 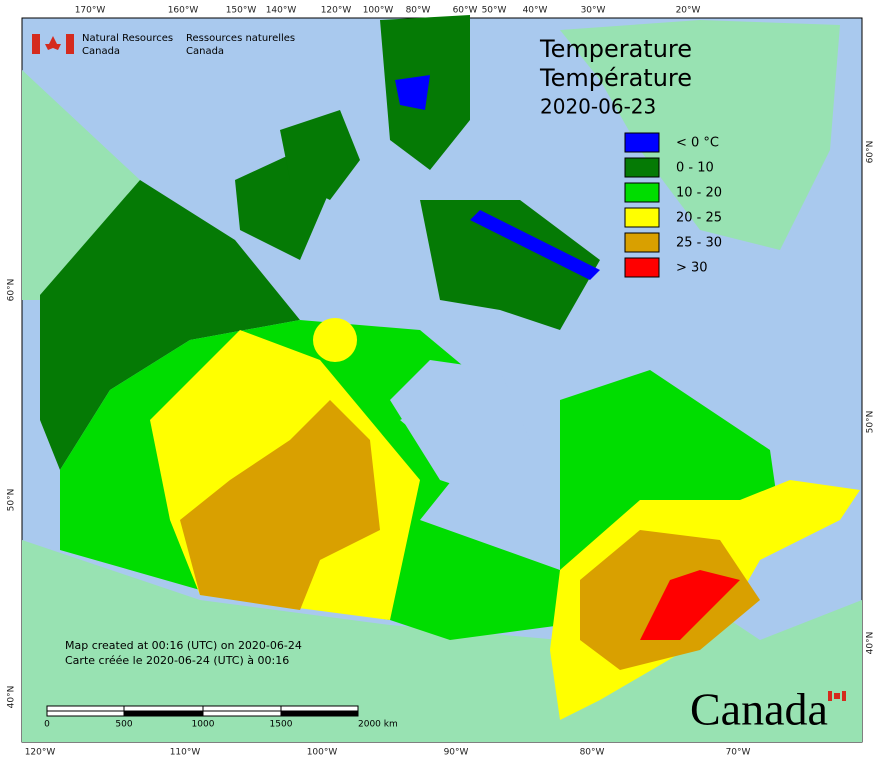 I want to click on title: Température, so click(x=615, y=78).